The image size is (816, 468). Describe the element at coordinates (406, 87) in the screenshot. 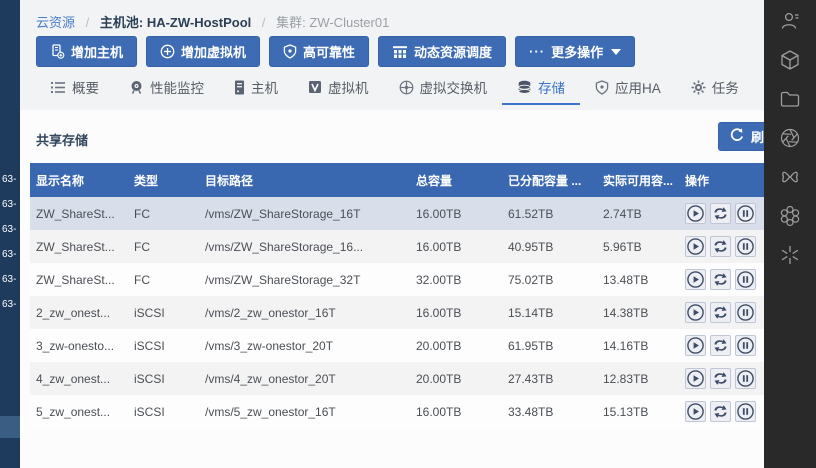

I see `vswitch-icon` at that location.